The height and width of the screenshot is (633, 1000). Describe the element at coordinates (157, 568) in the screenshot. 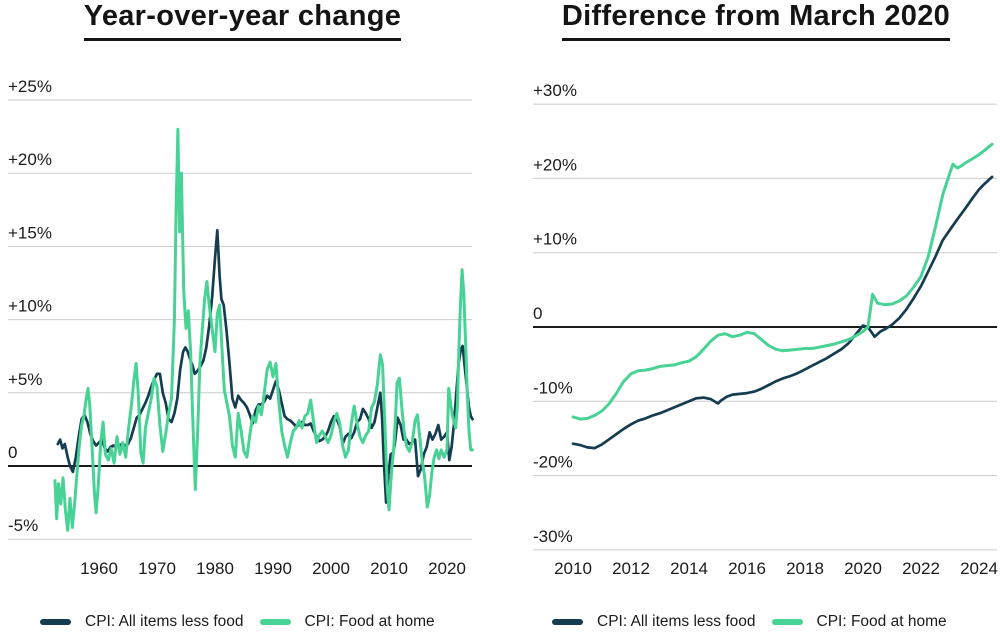

I see `x-tick-label: 1970` at that location.